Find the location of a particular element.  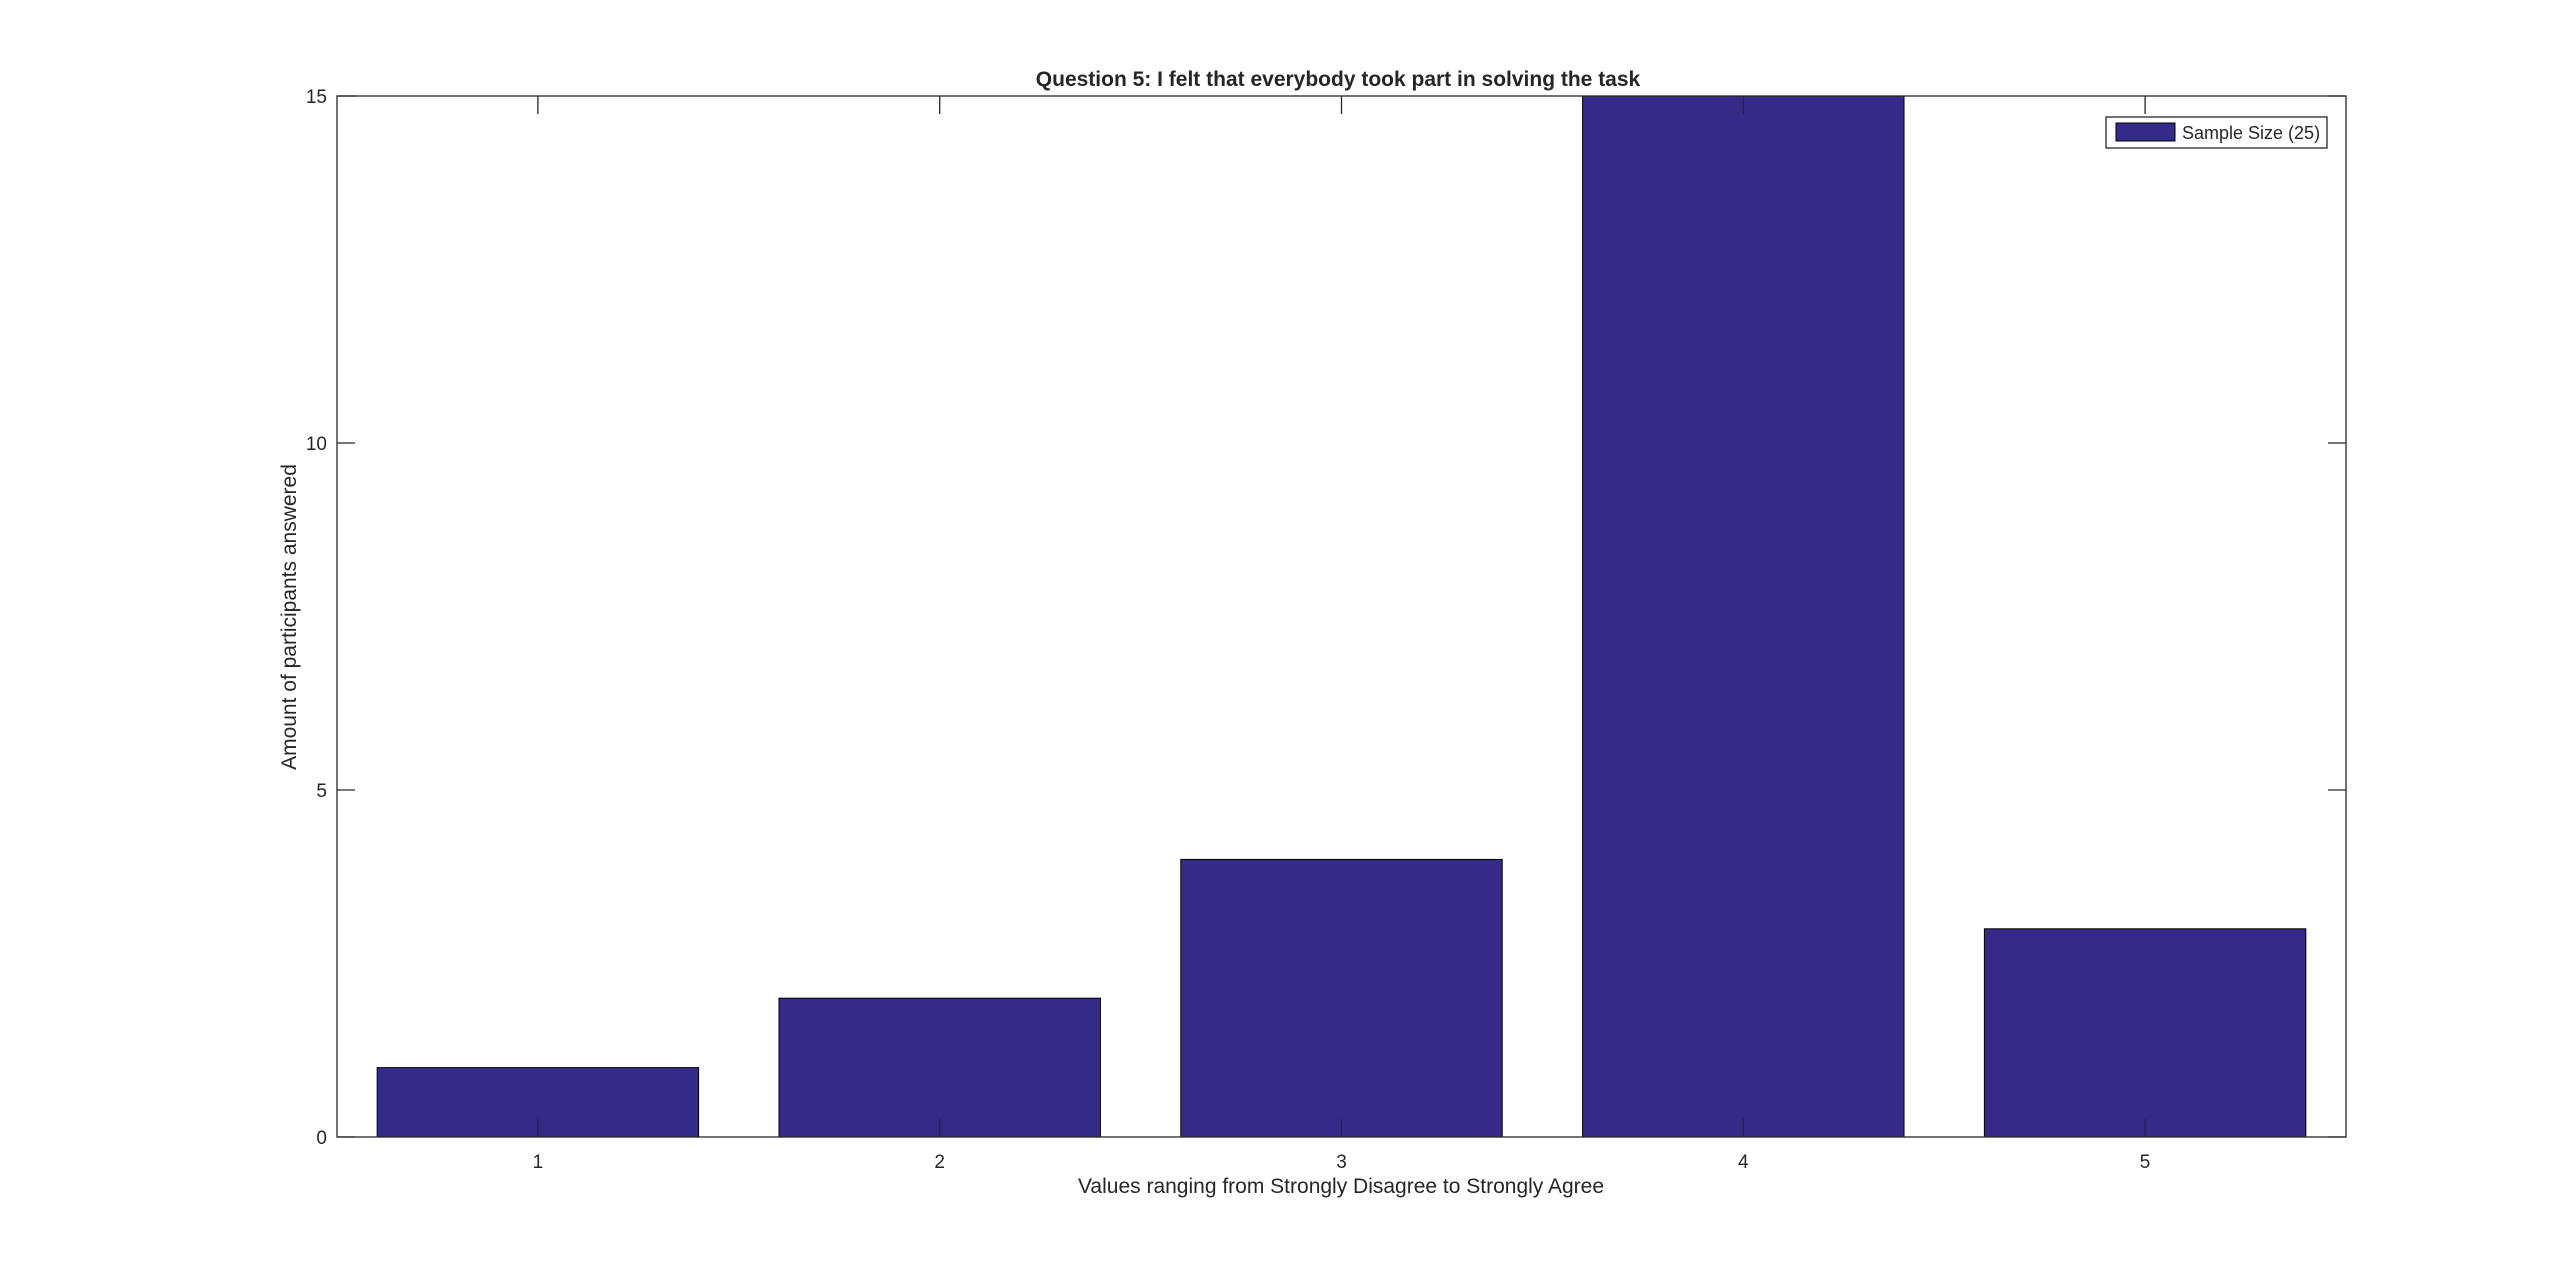

y-tick-label: 15 is located at coordinates (316, 97).